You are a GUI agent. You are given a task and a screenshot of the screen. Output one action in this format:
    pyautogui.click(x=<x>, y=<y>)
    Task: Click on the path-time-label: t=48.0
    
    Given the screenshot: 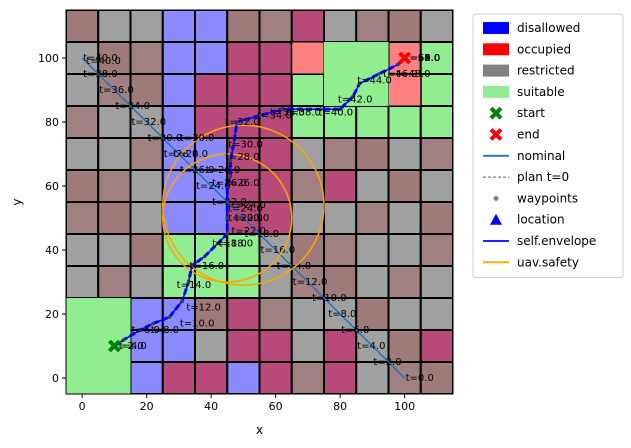 What is the action you would take?
    pyautogui.click(x=413, y=74)
    